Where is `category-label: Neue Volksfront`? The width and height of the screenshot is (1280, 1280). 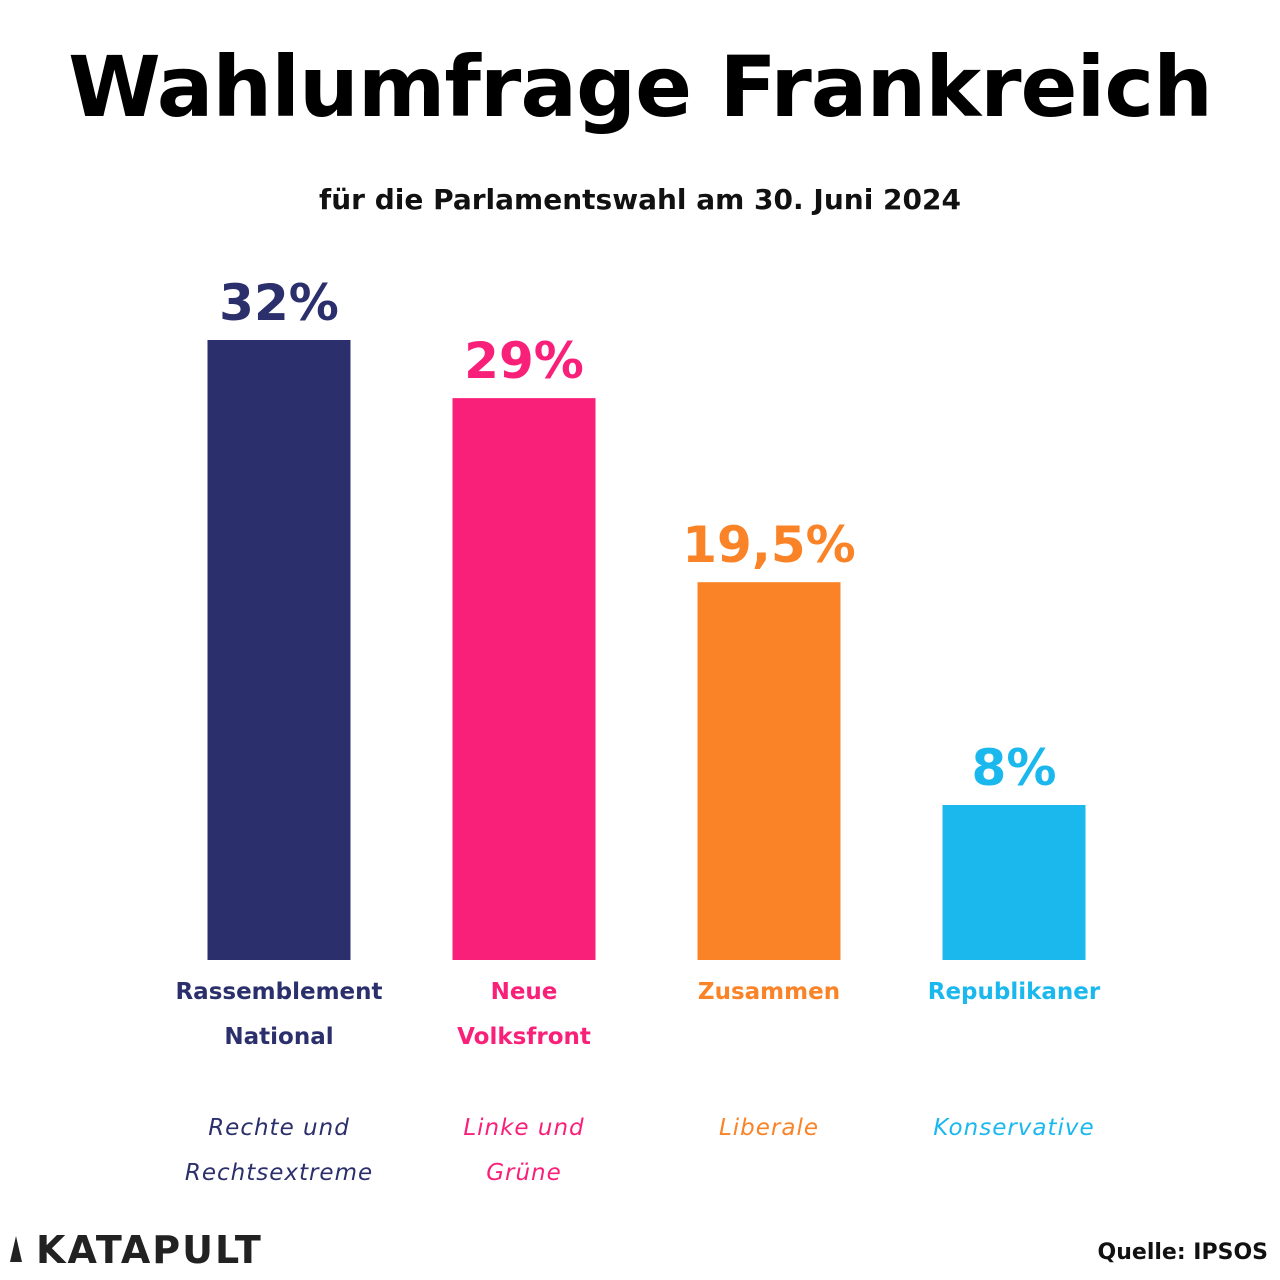
category-label: Neue Volksfront is located at coordinates (524, 1014).